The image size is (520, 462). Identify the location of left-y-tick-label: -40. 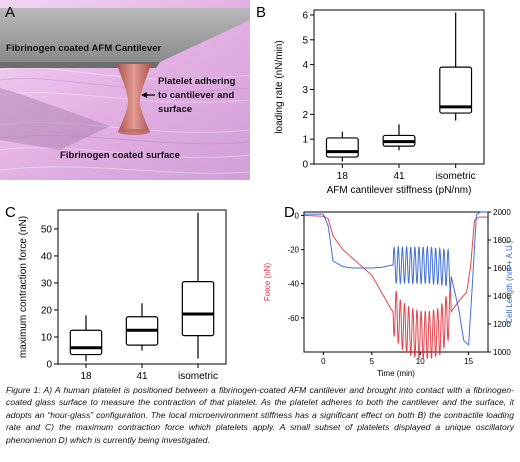
(293, 284).